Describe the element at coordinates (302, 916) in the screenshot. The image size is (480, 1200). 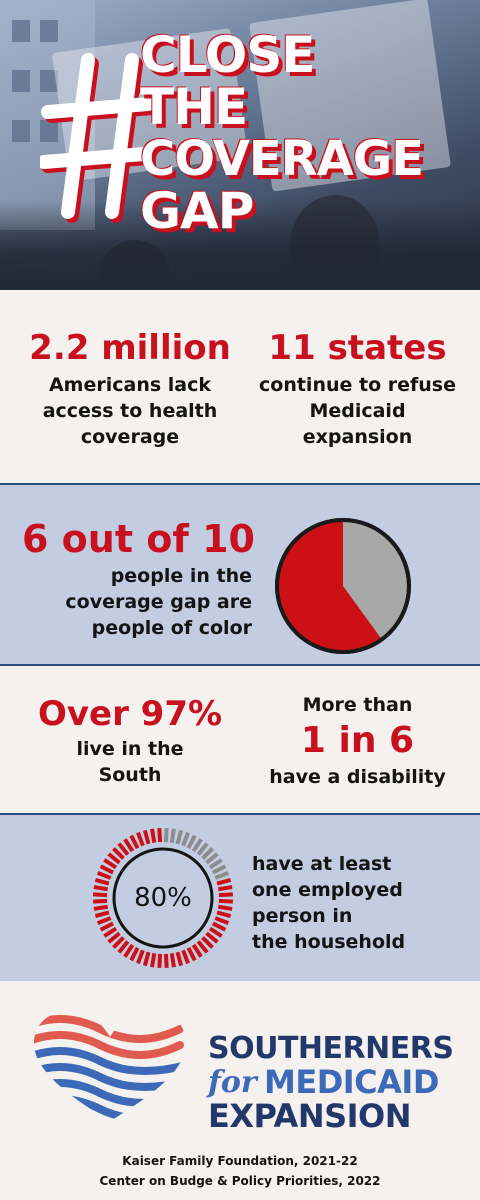
I see `text-line: person in` at that location.